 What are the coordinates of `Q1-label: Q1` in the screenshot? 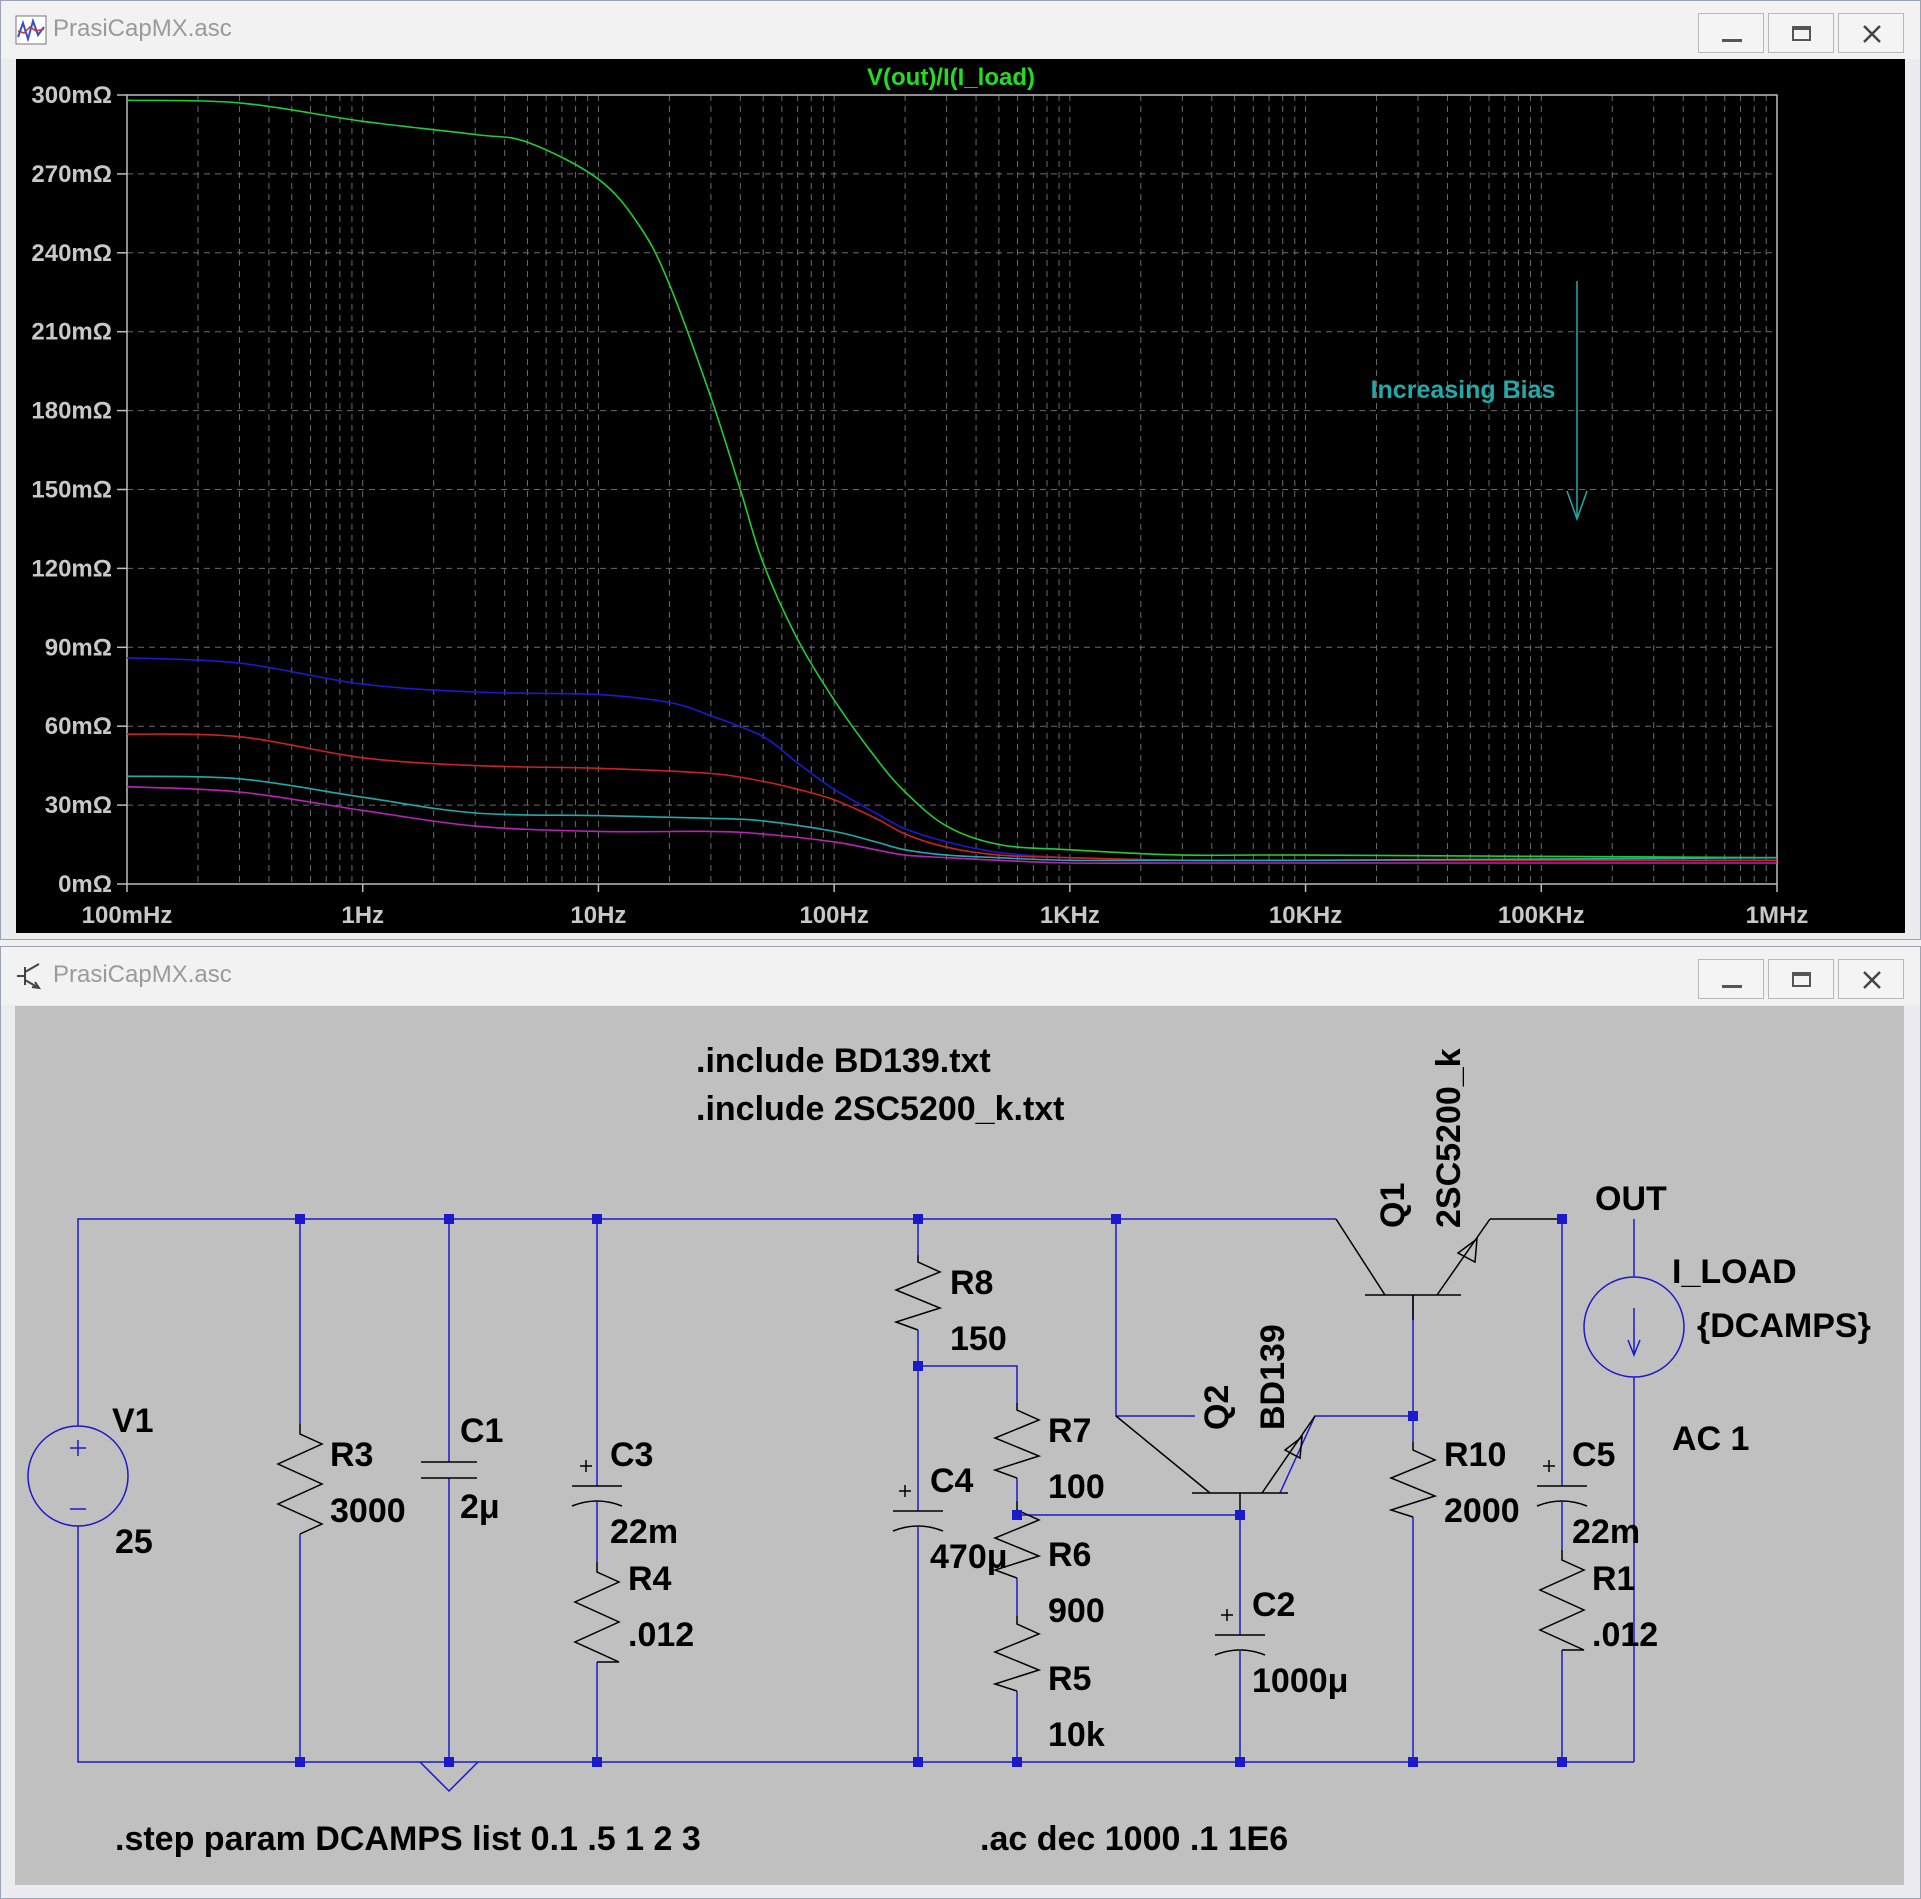 It's located at (1393, 1205).